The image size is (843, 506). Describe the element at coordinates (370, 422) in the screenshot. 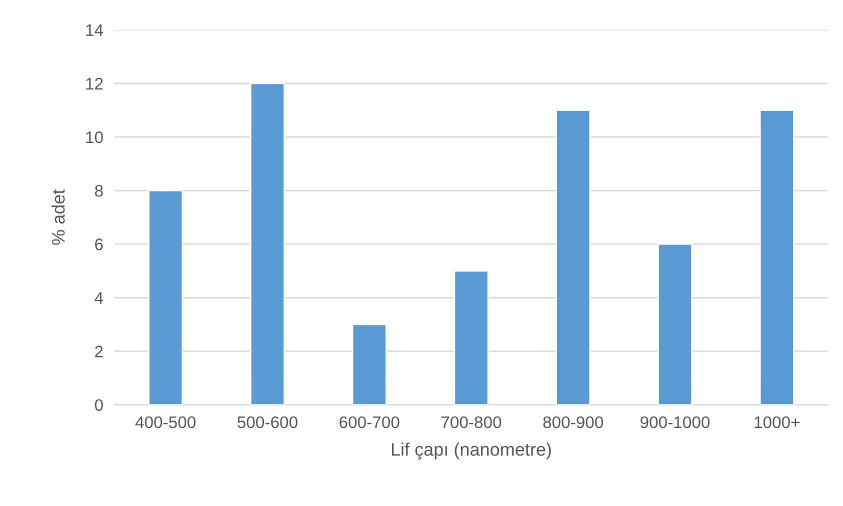

I see `x-tick-label: 600-700` at that location.